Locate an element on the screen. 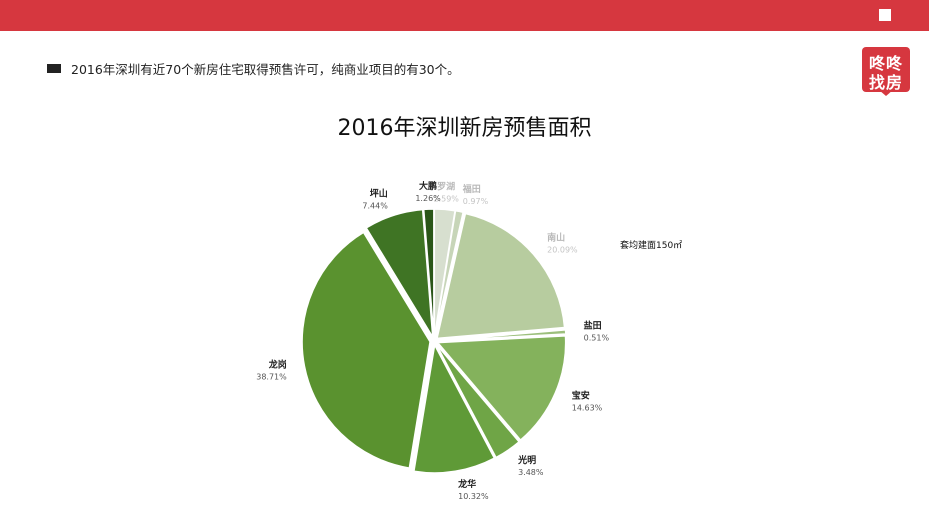 The image size is (929, 523). average-area-note: 套均建面150㎡ is located at coordinates (651, 246).